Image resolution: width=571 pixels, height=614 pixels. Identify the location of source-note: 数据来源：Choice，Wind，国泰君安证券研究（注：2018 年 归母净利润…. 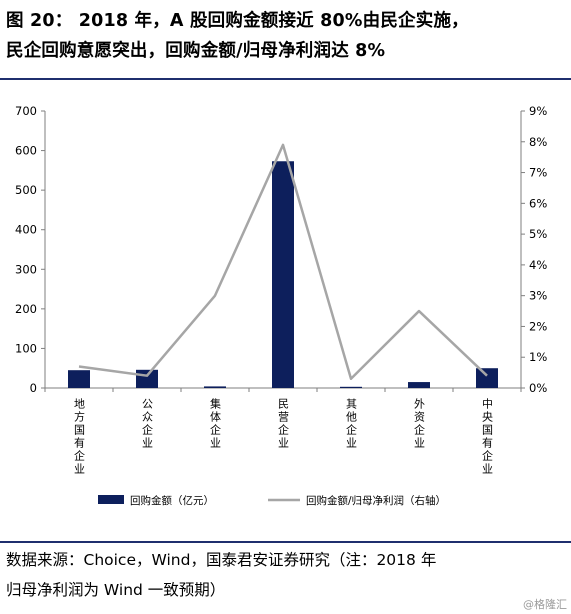
(286, 575).